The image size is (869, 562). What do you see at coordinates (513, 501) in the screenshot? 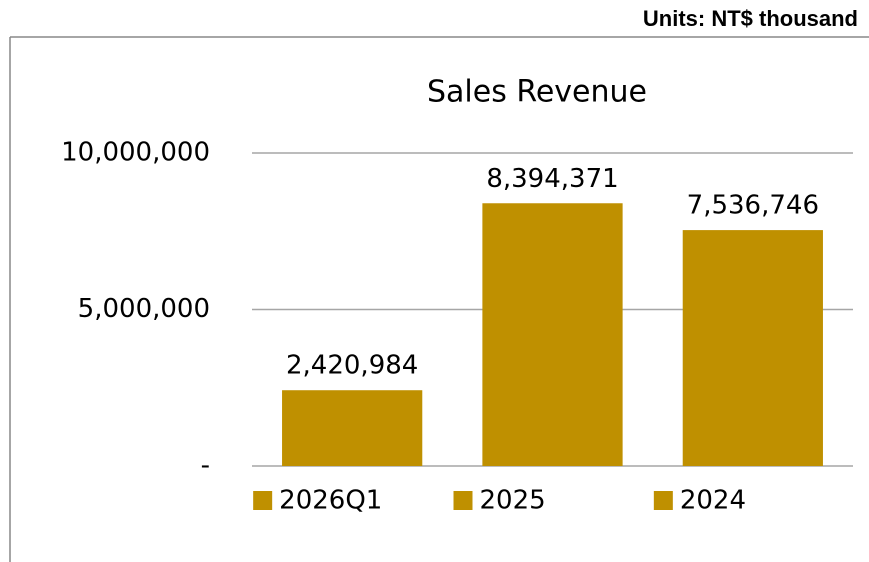
I see `x-tick-label: 2025` at bounding box center [513, 501].